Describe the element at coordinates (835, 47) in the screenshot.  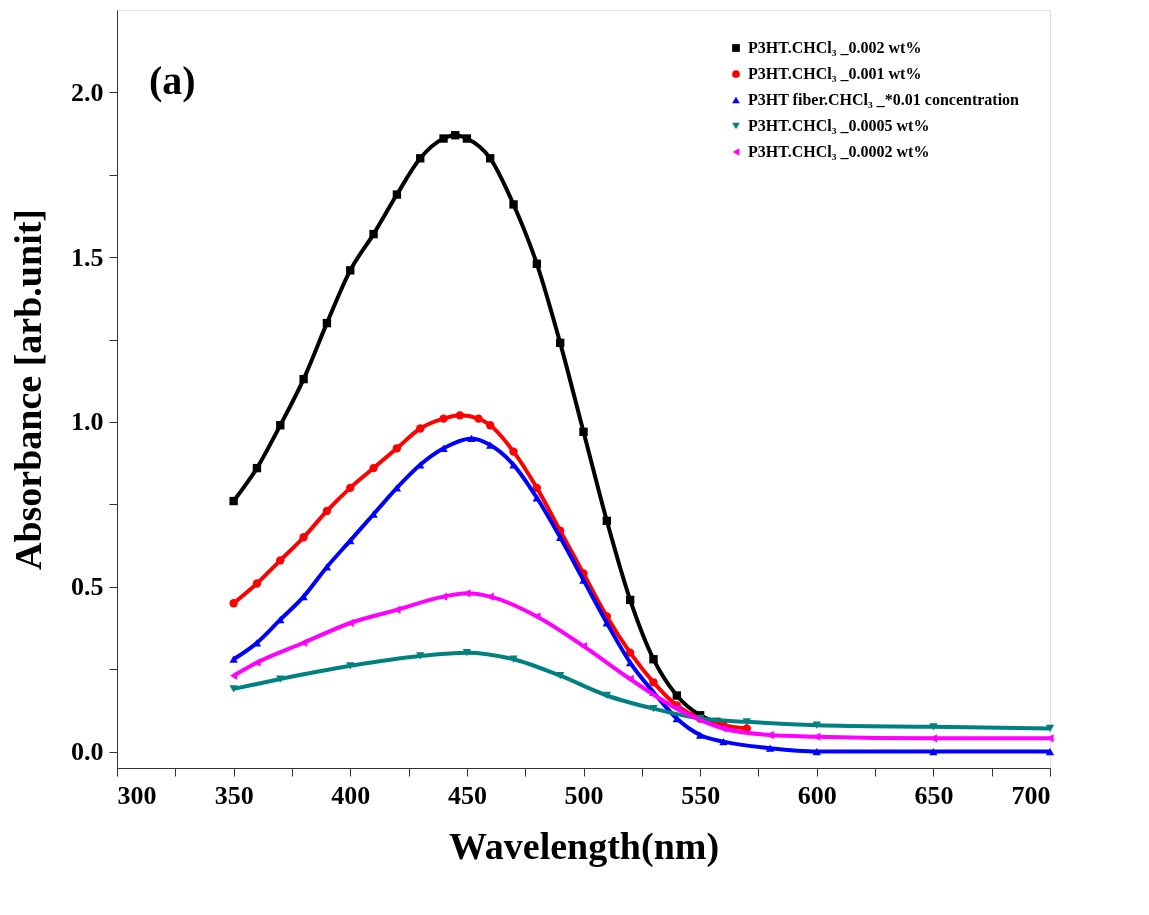
I see `legend-label: P3HT.CHCl₃ _0.002 wt%` at that location.